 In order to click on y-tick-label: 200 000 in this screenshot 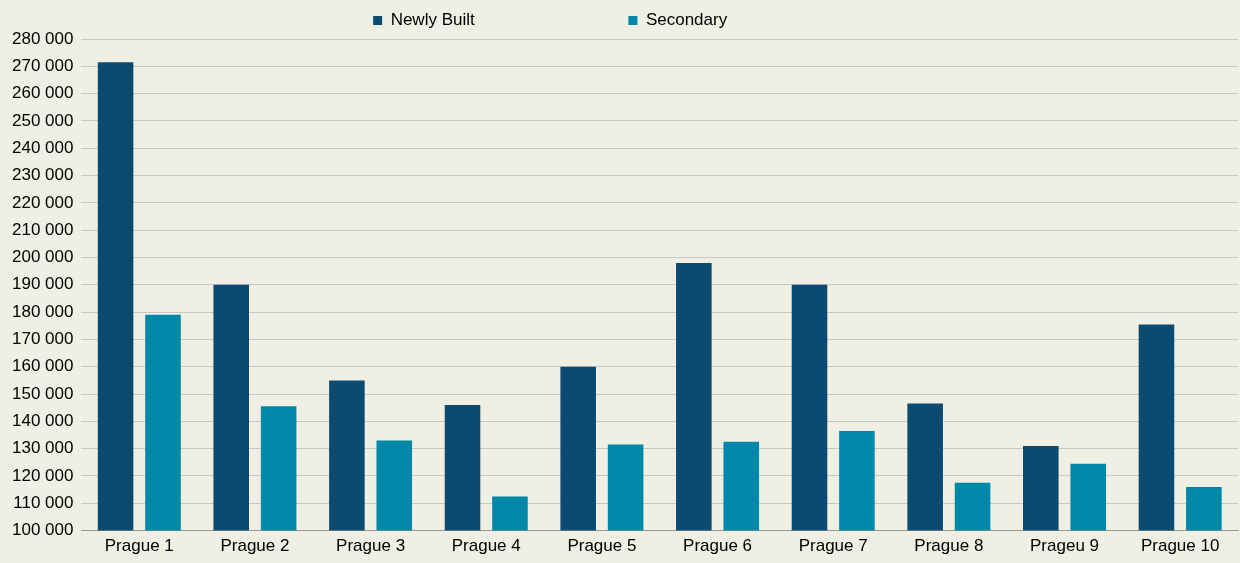, I will do `click(43, 257)`.